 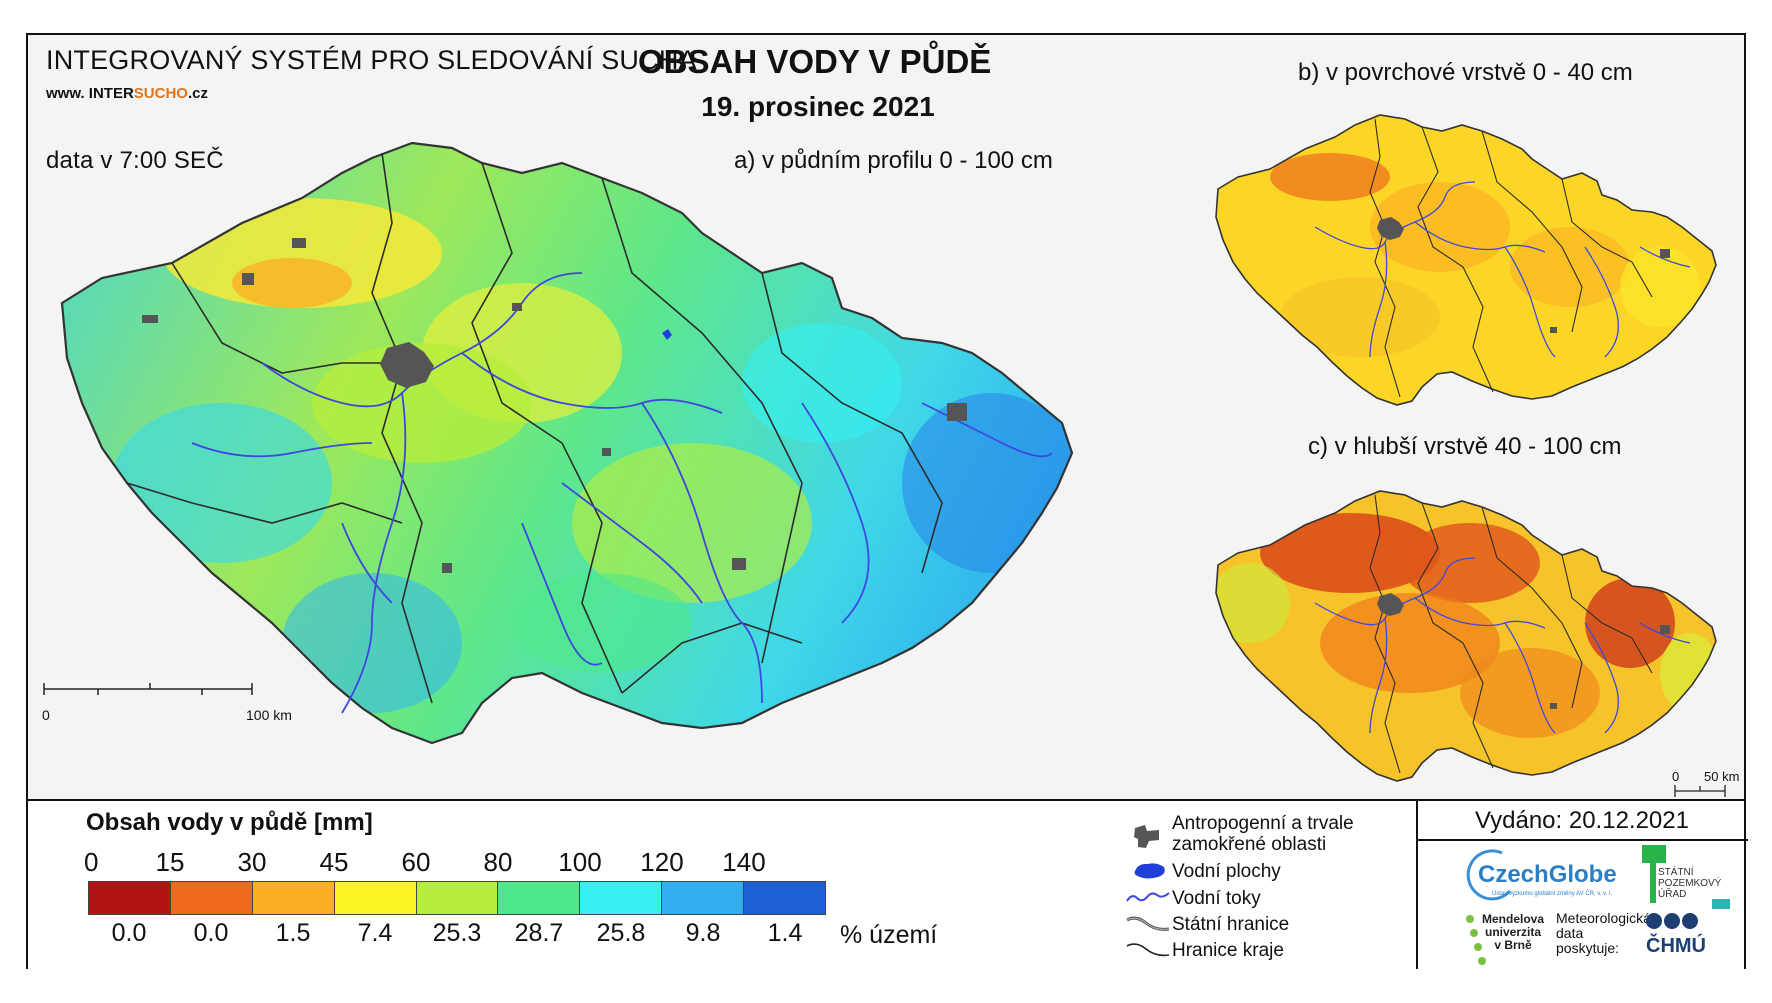 I want to click on deep-map-label: c) v hlubší vrstvě 40 - 100 cm, so click(x=1465, y=446).